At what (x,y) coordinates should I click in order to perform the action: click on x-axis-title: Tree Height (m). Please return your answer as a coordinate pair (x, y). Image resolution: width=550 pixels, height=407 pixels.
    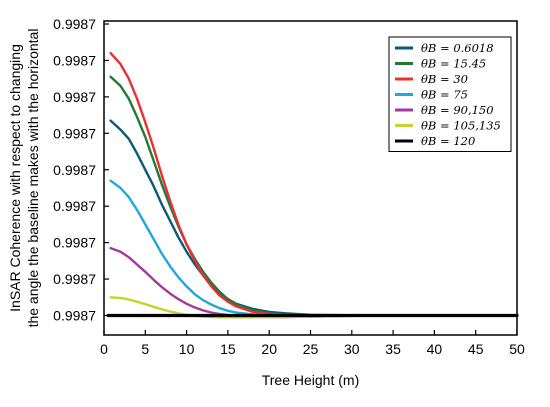
    Looking at the image, I should click on (311, 380).